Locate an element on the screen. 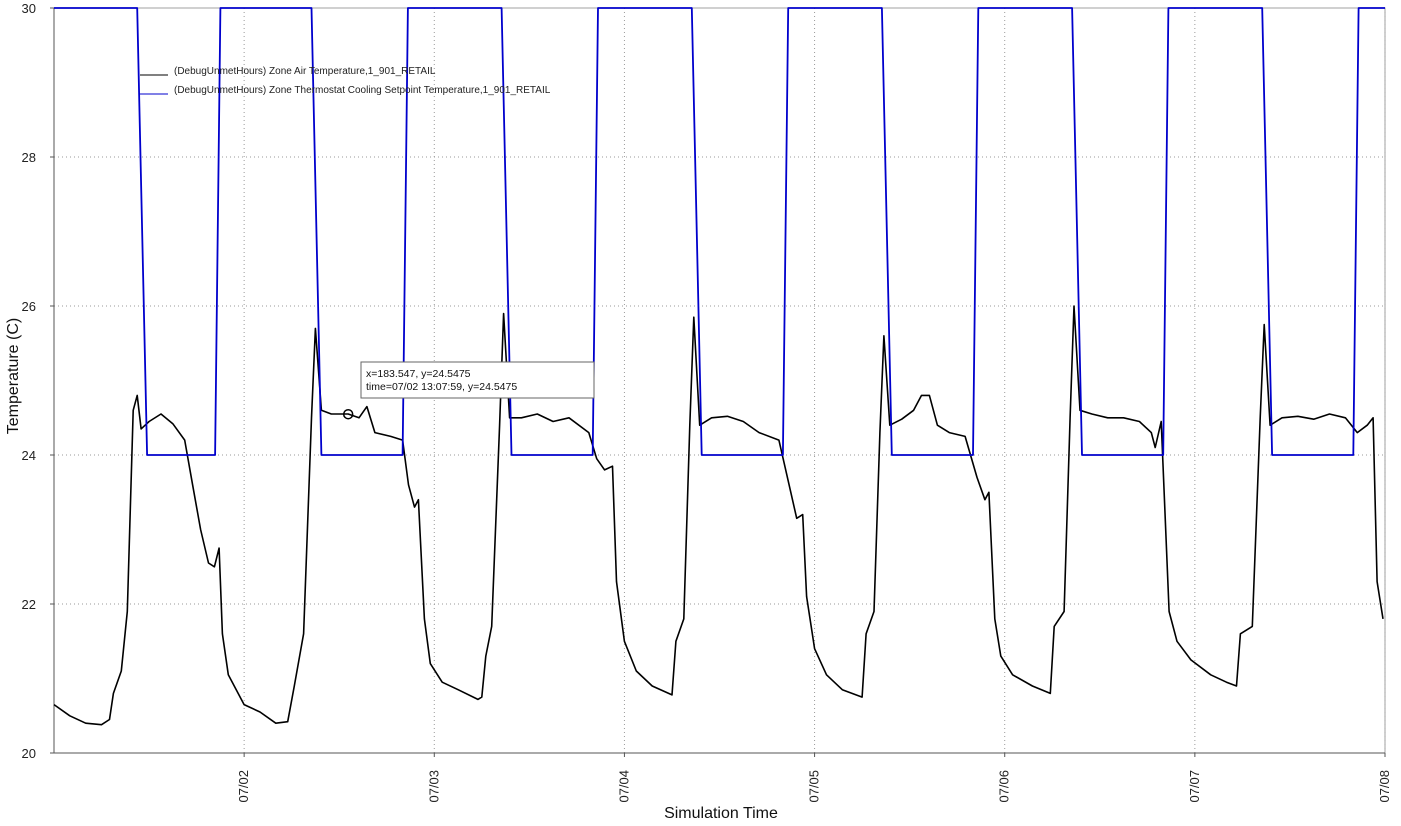 Image resolution: width=1401 pixels, height=826 pixels. y-tick-label: 24 is located at coordinates (29, 455).